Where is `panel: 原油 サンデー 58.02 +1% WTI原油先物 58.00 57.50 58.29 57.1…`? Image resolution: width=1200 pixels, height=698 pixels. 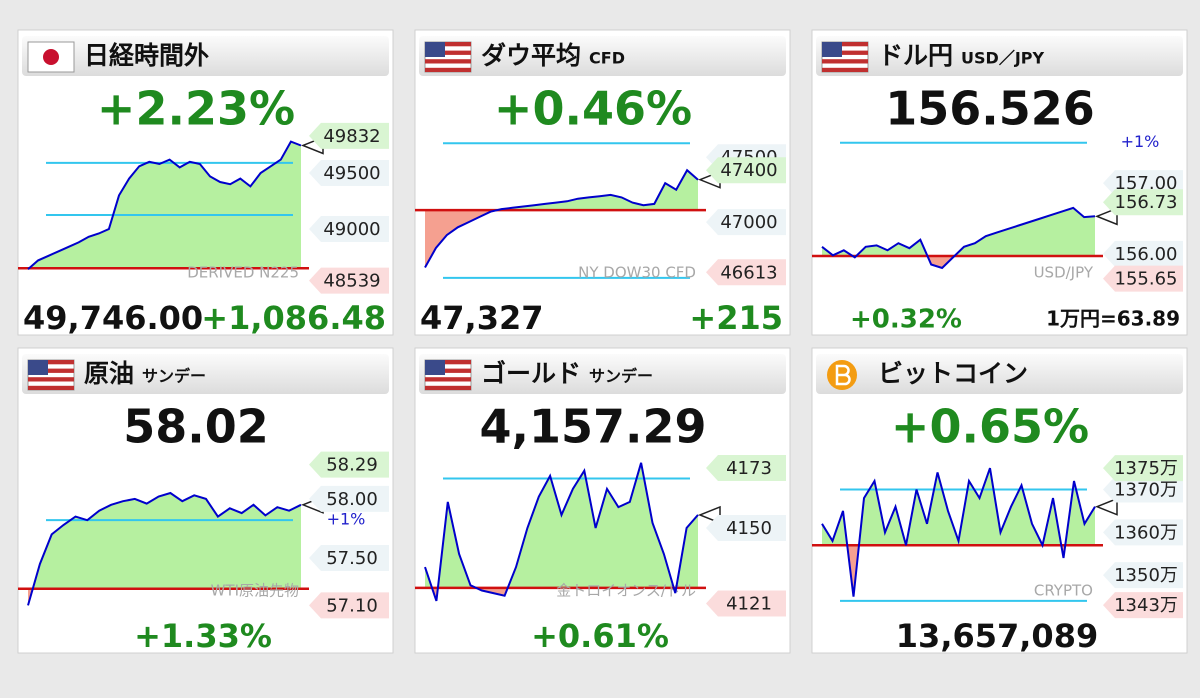 panel: 原油 サンデー 58.02 +1% WTI原油先物 58.00 57.50 58.29 57.1… is located at coordinates (205, 501).